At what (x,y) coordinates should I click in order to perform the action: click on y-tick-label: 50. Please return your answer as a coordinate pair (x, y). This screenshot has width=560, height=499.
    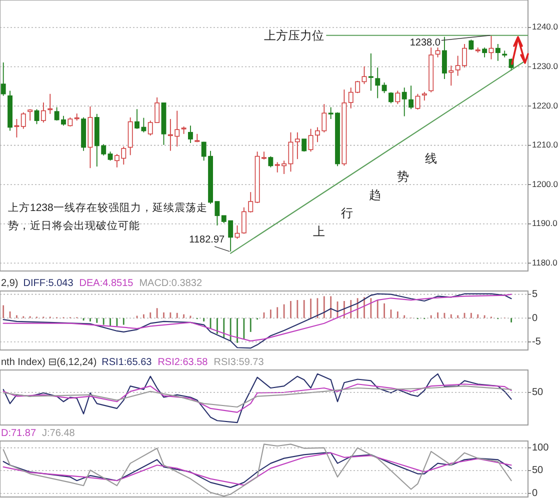
    Looking at the image, I should click on (538, 470).